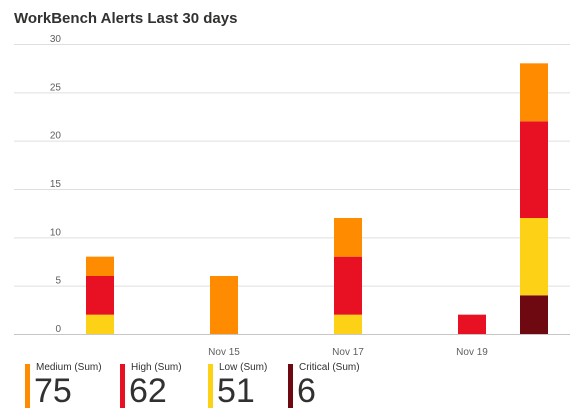  Describe the element at coordinates (148, 391) in the screenshot. I see `legend-total: 62` at that location.